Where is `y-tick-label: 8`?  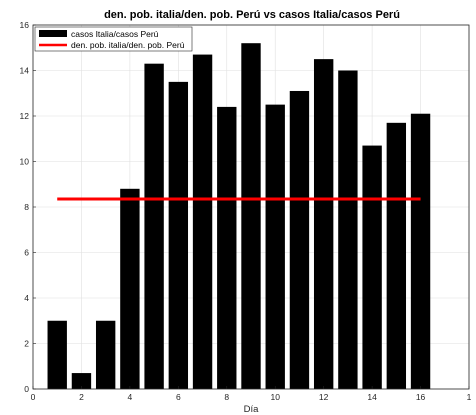
y-tick-label: 8 is located at coordinates (26, 207).